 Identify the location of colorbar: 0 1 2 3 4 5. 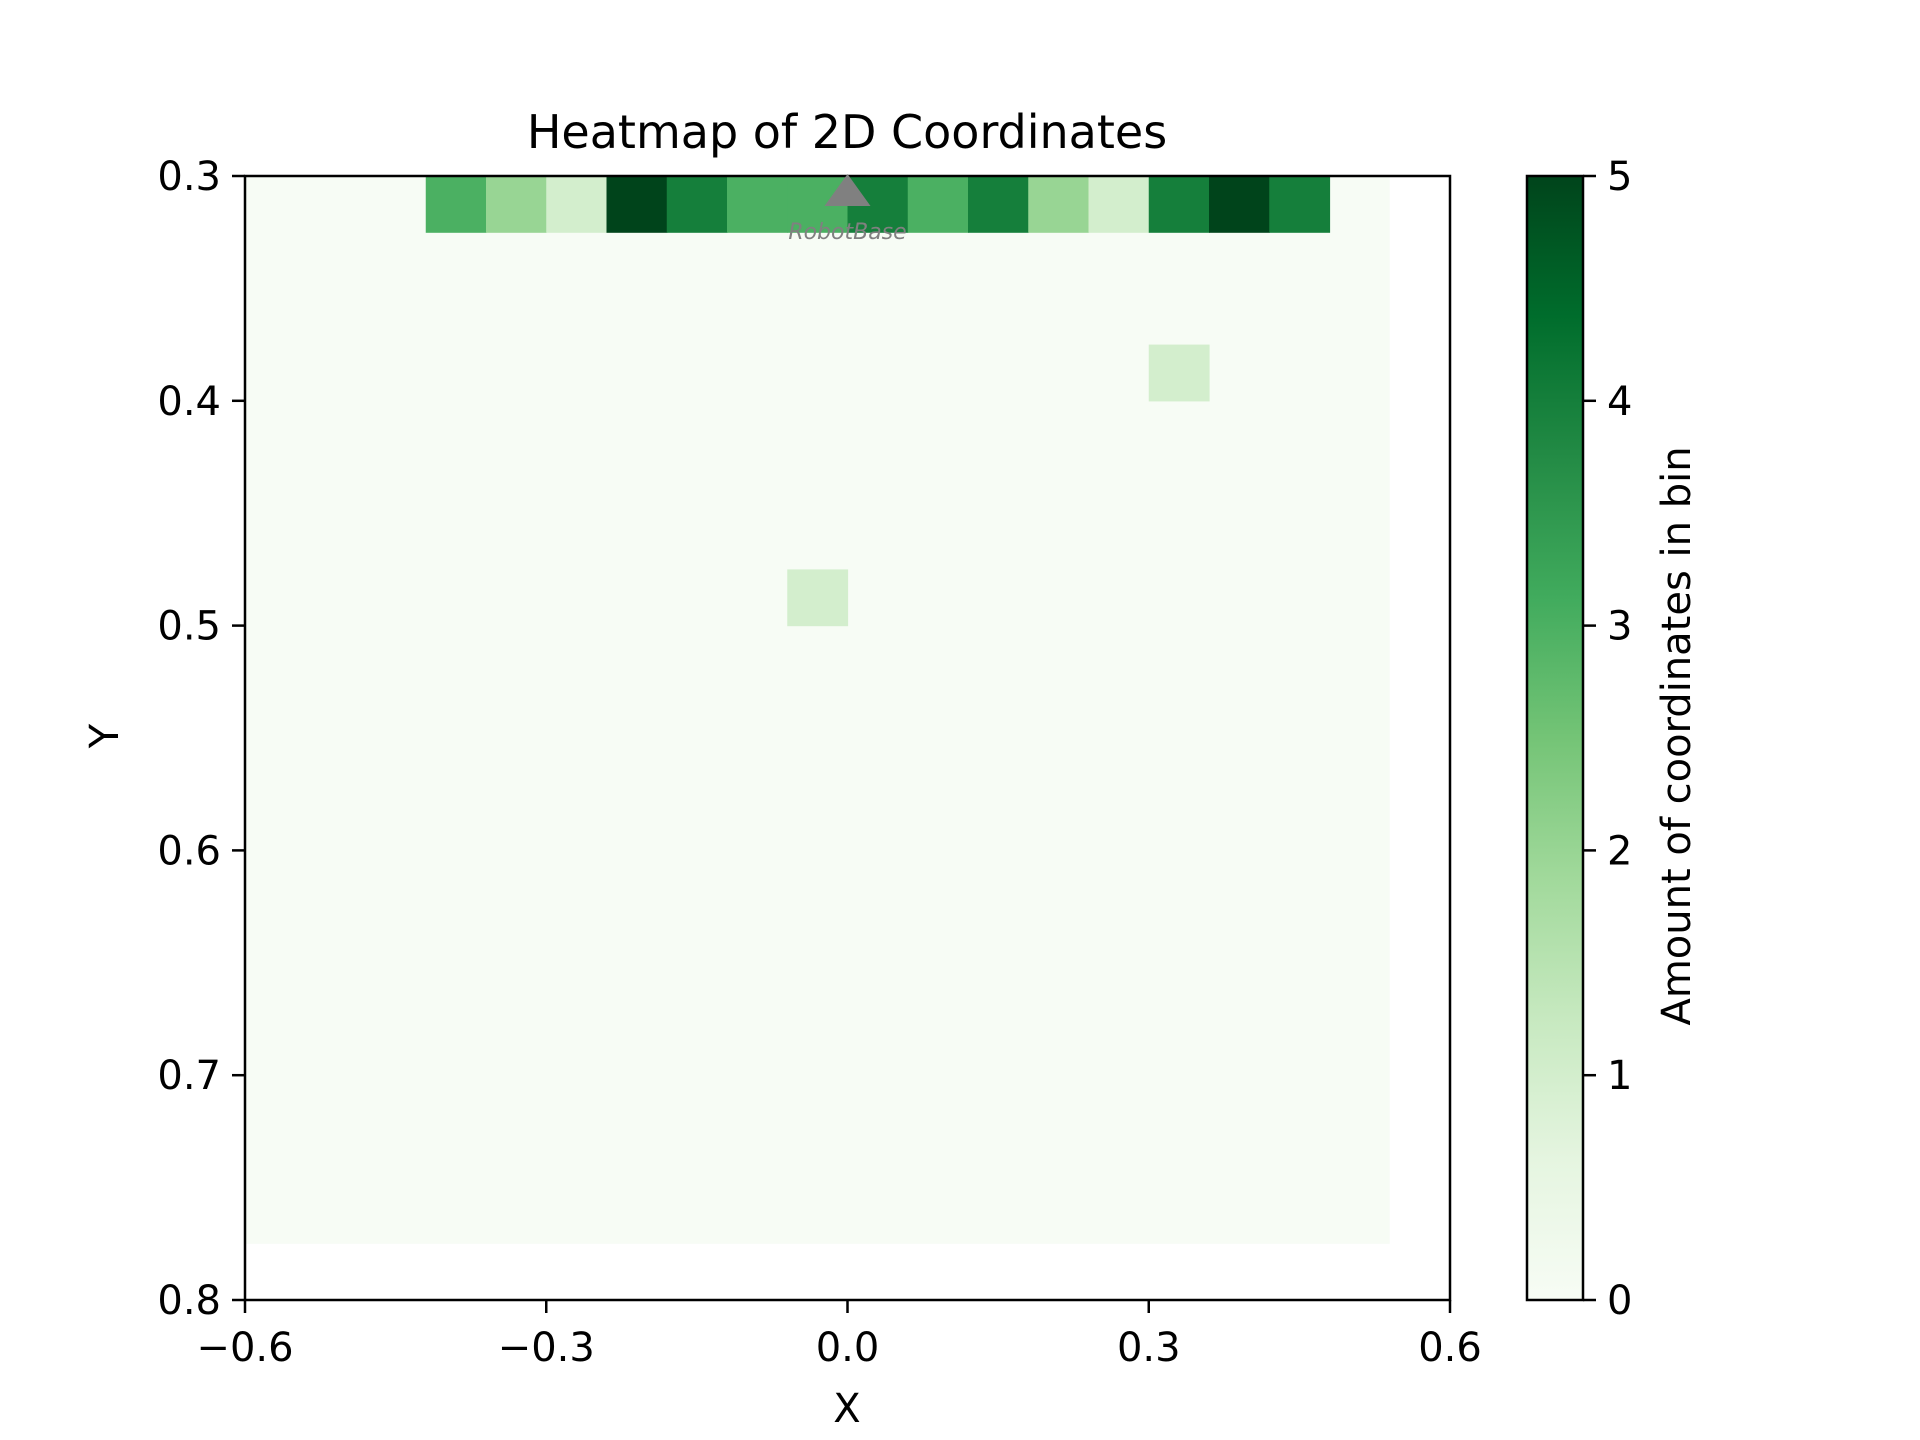
(1578, 739).